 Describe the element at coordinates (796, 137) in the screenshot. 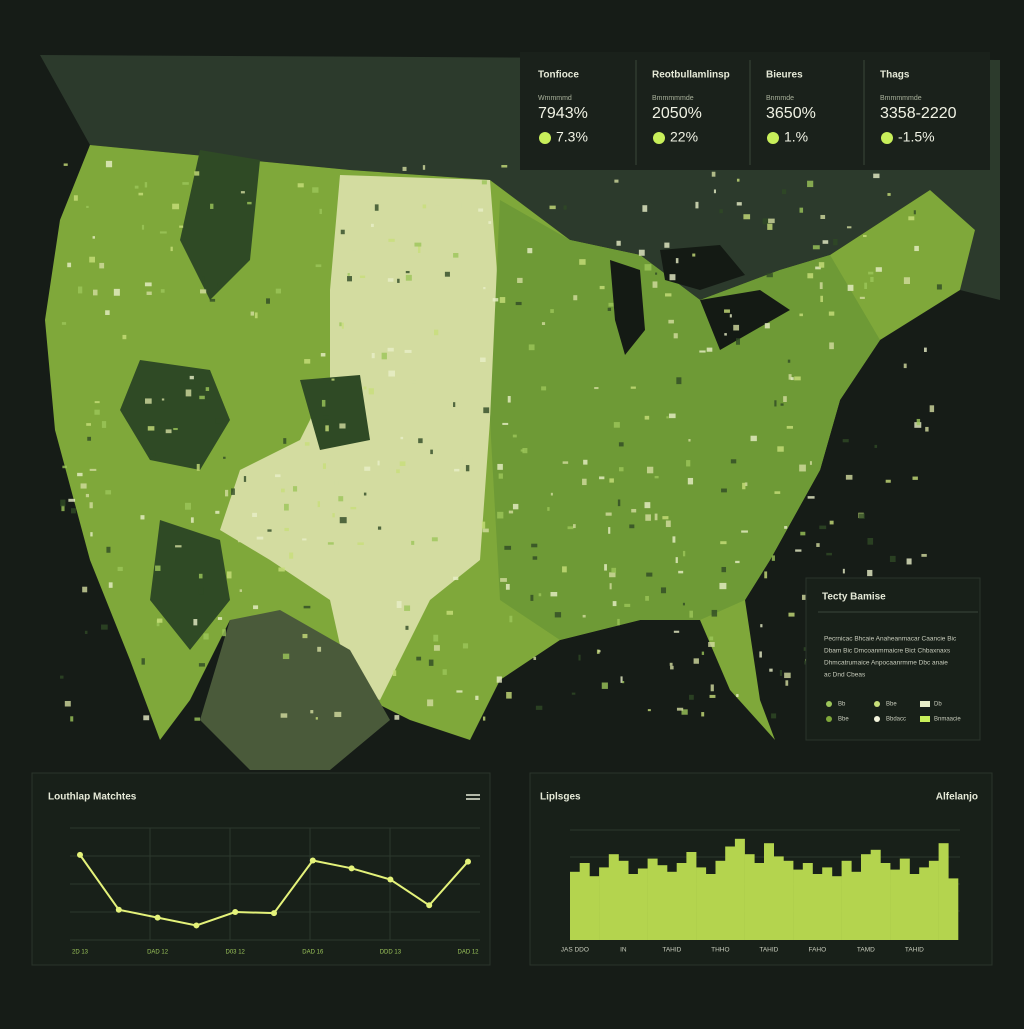

I see `stat-change: 1.%` at that location.